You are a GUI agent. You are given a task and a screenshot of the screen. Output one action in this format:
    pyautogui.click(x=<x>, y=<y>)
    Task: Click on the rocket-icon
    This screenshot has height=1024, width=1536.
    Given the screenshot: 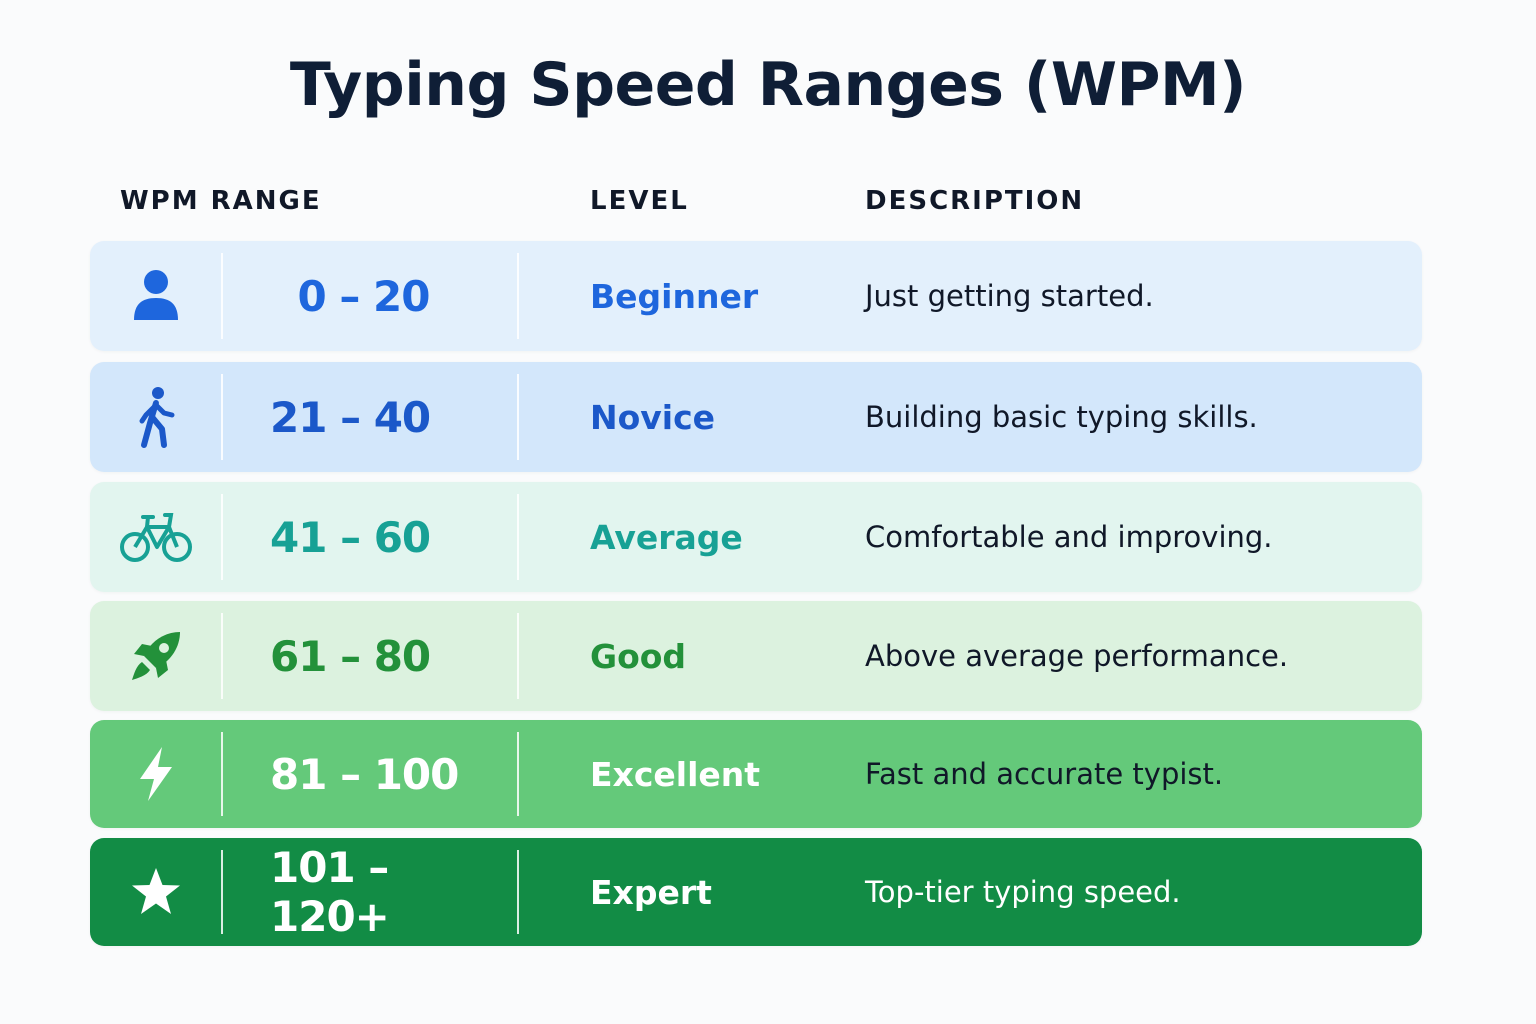 What is the action you would take?
    pyautogui.click(x=156, y=656)
    